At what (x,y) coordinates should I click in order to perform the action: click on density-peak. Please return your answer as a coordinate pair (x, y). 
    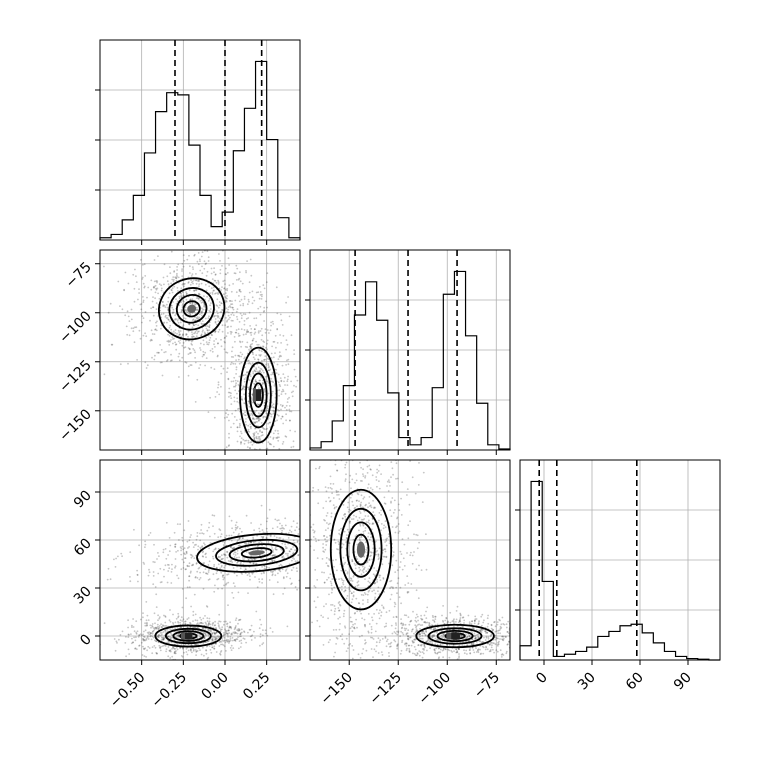
    Looking at the image, I should click on (192, 308).